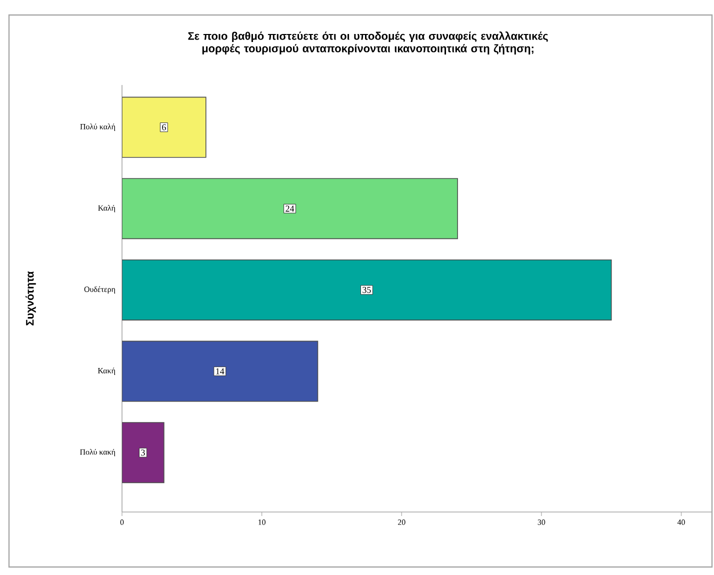 The width and height of the screenshot is (714, 575). Describe the element at coordinates (290, 209) in the screenshot. I see `data-label: 24` at that location.